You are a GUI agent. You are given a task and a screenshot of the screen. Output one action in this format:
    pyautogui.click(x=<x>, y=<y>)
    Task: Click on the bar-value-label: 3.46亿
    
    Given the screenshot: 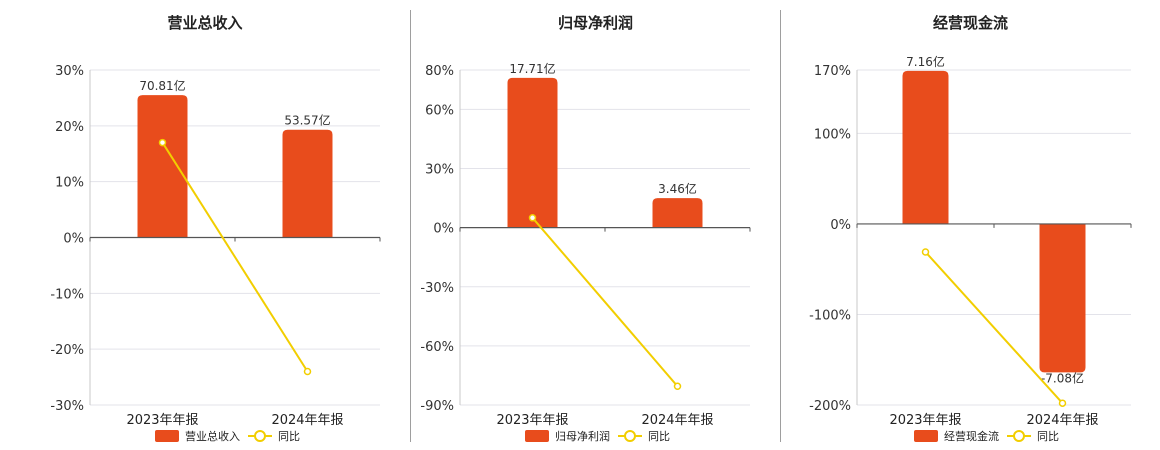 What is the action you would take?
    pyautogui.click(x=677, y=188)
    